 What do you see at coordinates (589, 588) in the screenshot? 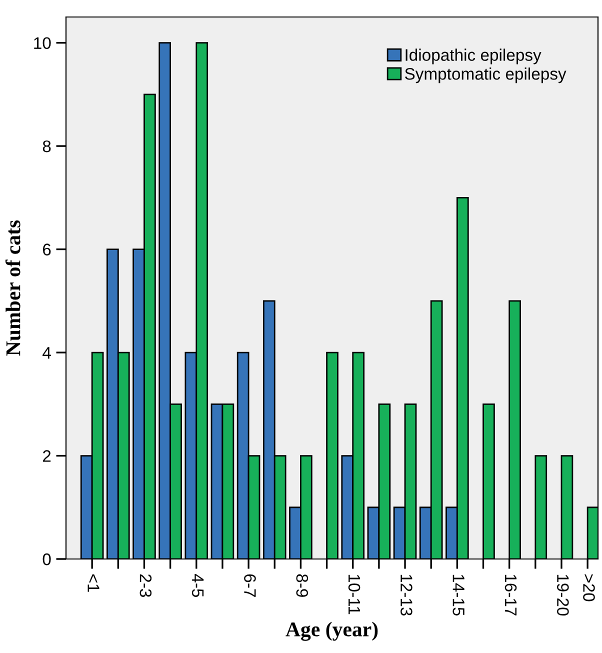
I see `x-tick-label: >20` at bounding box center [589, 588].